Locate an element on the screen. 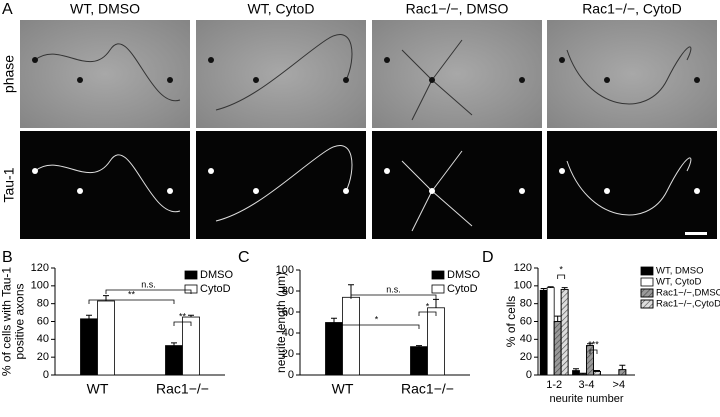 The width and height of the screenshot is (720, 417). panel-label: D is located at coordinates (488, 257).